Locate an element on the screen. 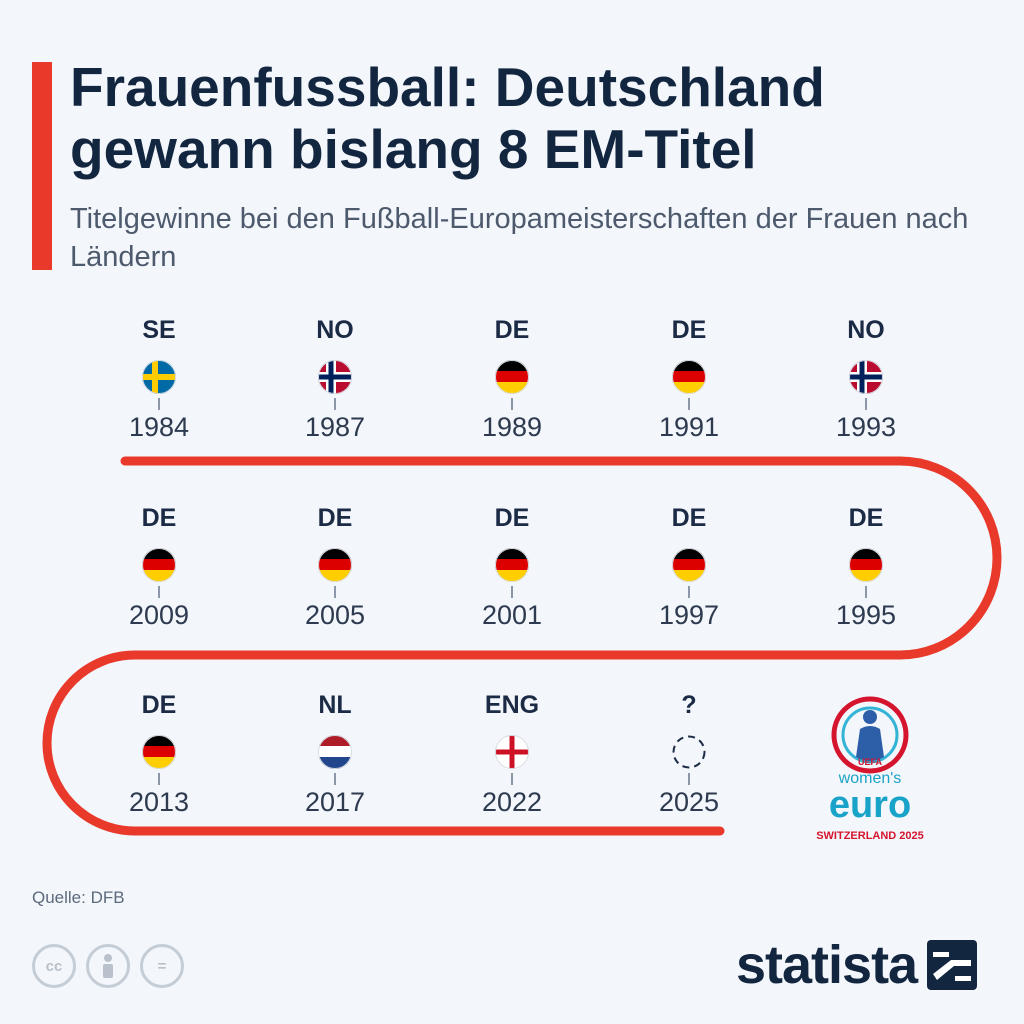  tournament-year: 2009 is located at coordinates (159, 615).